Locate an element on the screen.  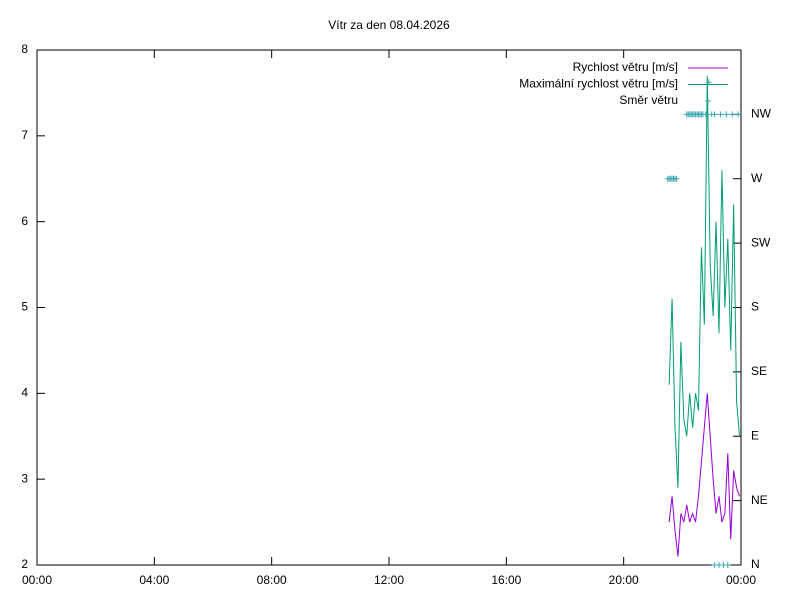
y-tick-label: 6 is located at coordinates (24, 221).